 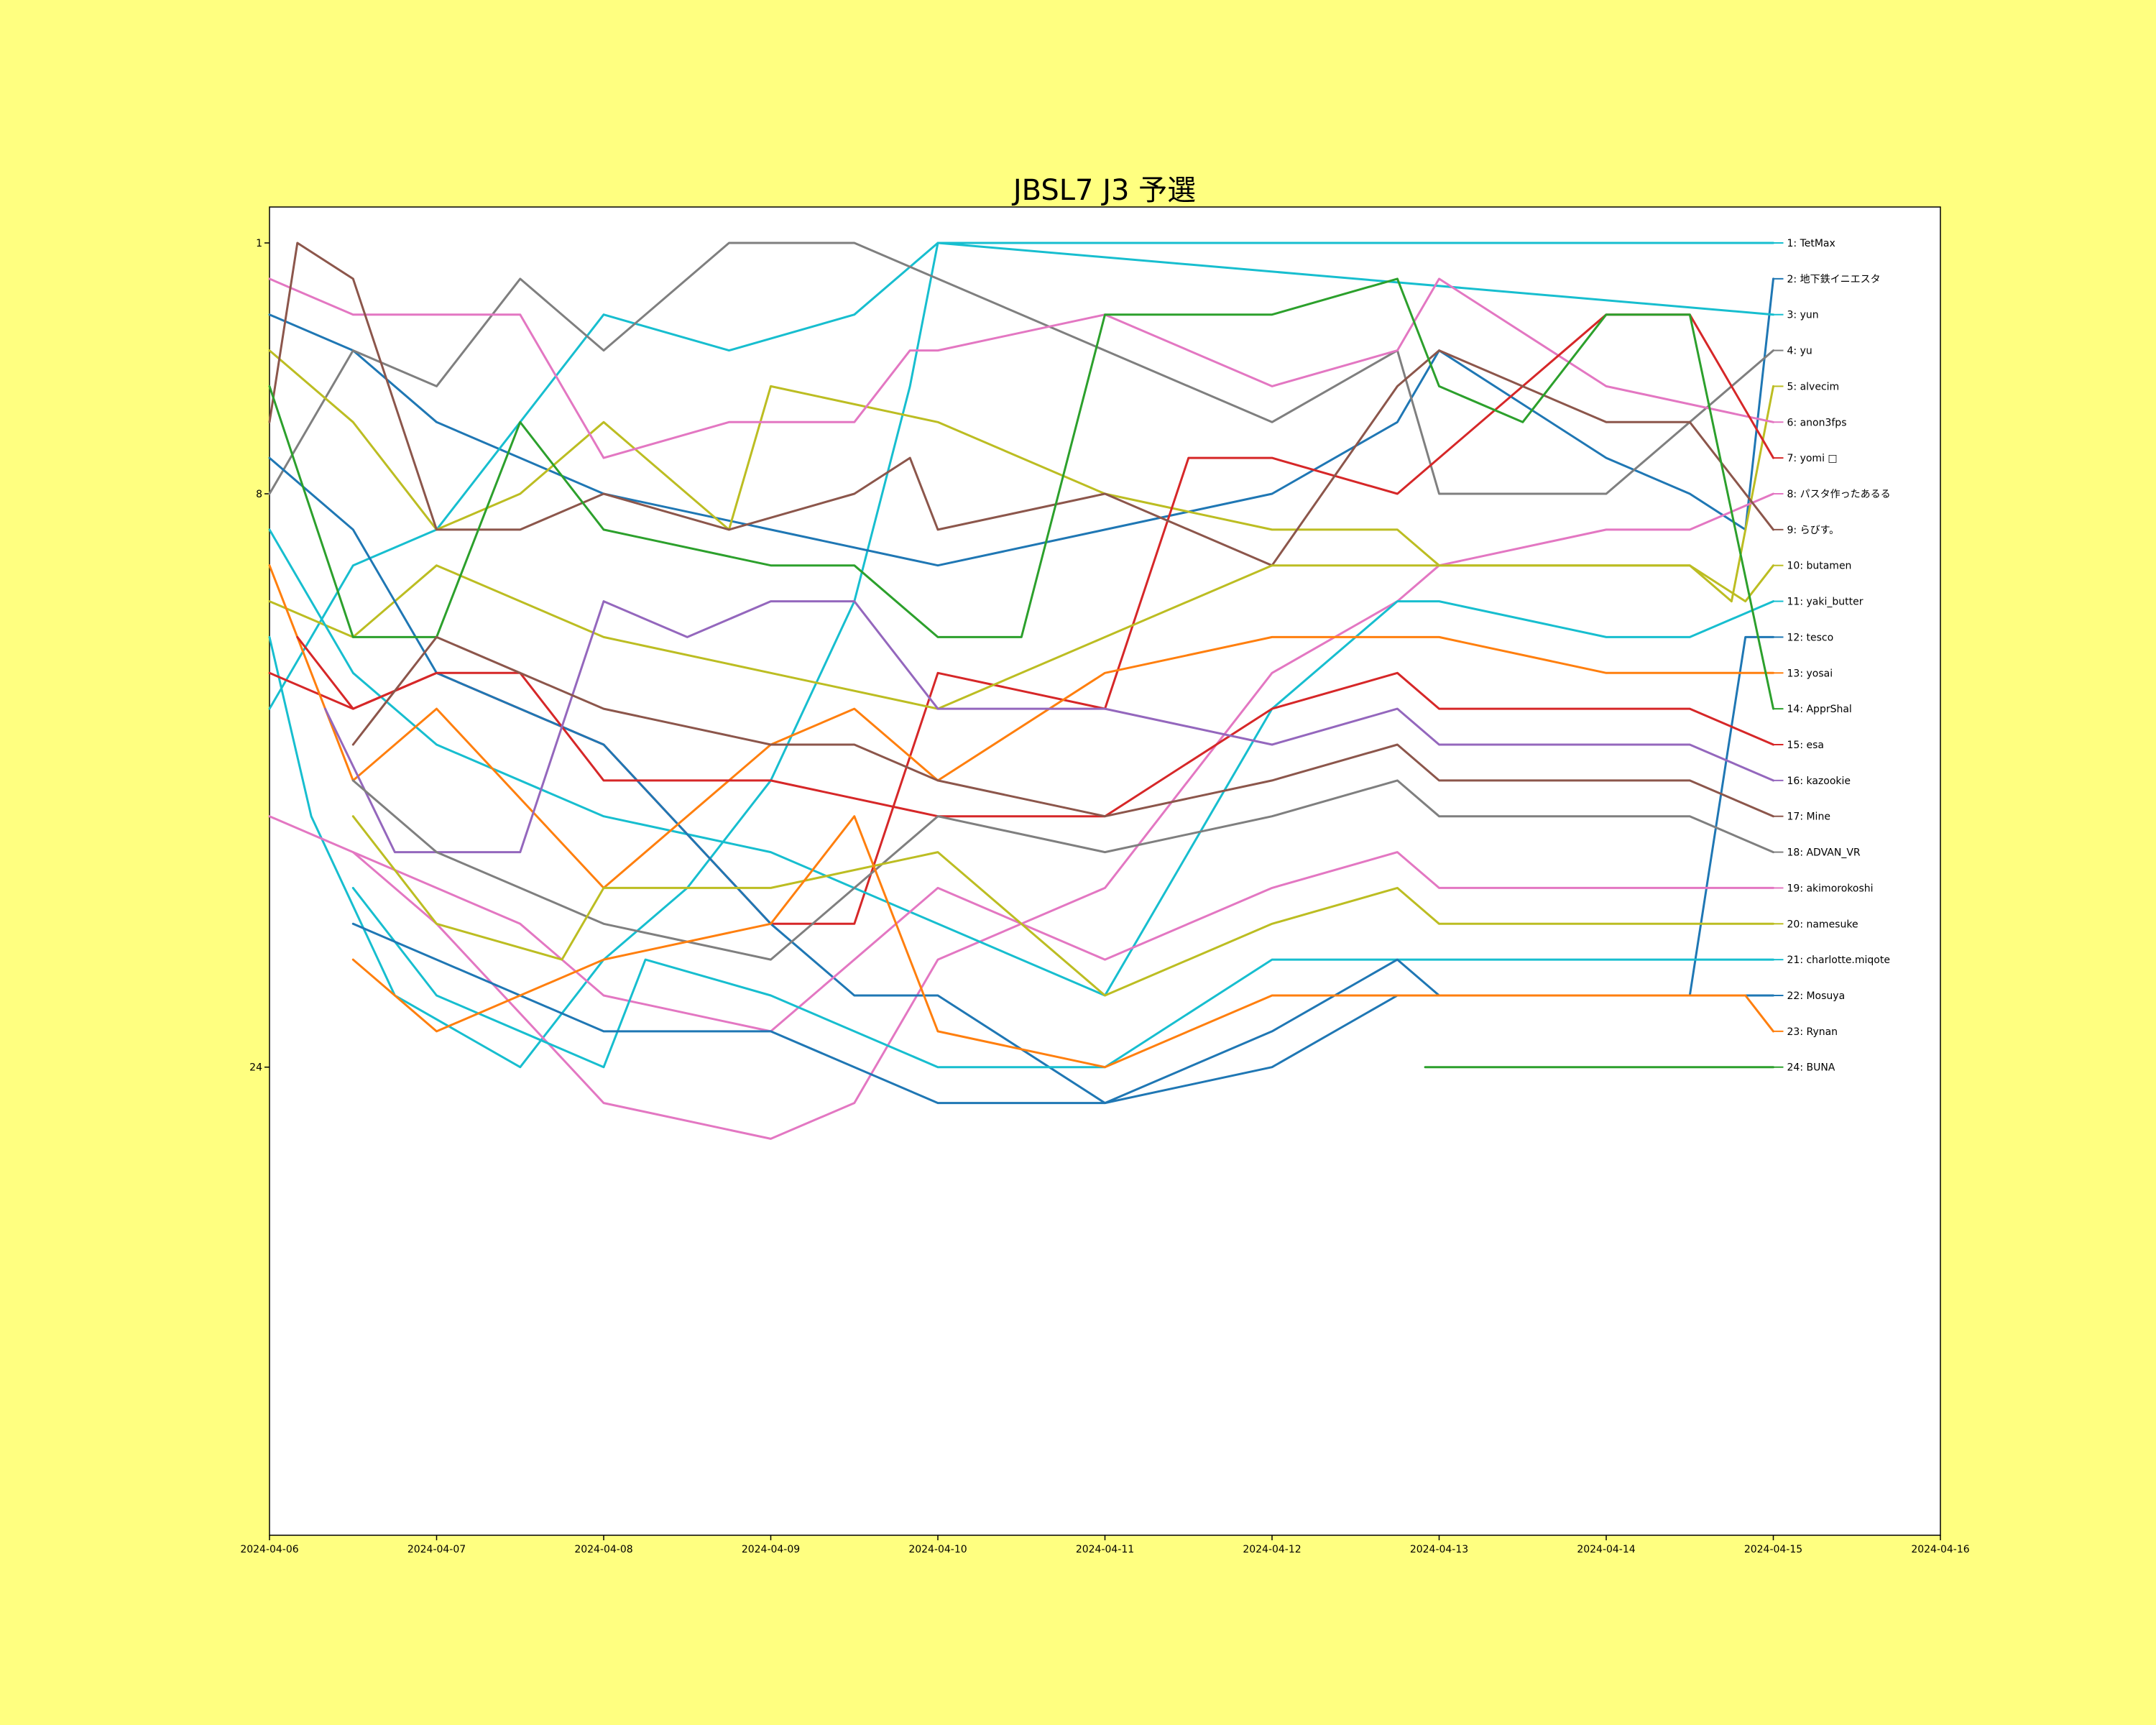 I want to click on x-tick-label: 2024-04-06, so click(x=269, y=1549).